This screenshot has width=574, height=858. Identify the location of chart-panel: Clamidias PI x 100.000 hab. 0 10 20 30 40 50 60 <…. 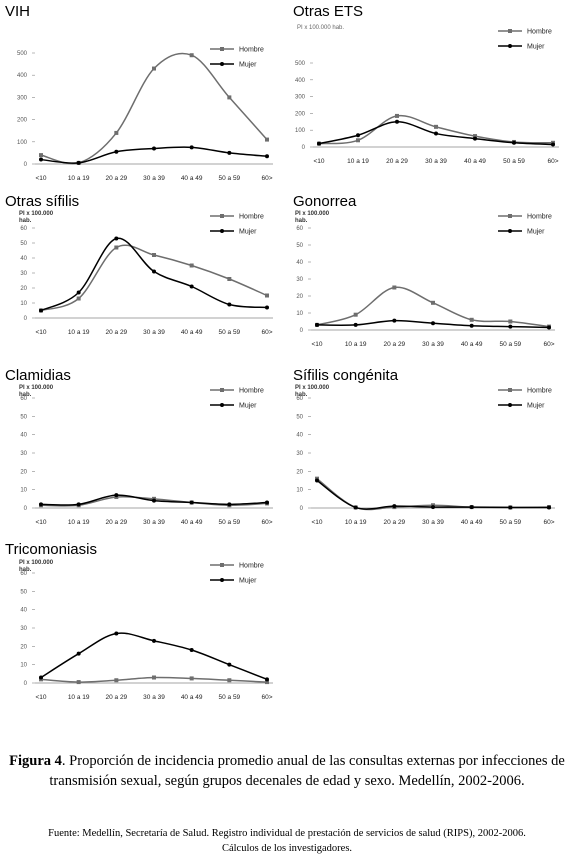
(146, 462).